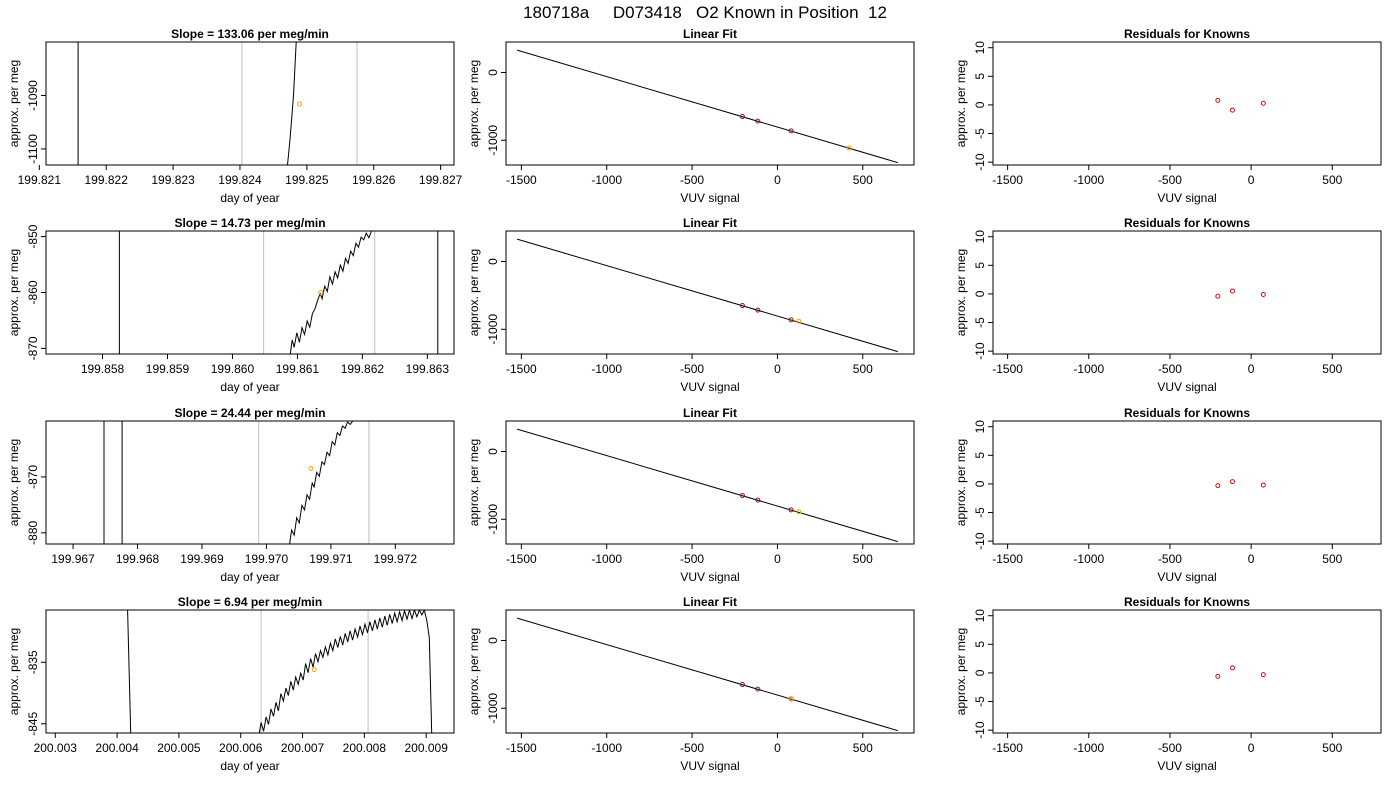  I want to click on x-tick-label: 199.860, so click(233, 369).